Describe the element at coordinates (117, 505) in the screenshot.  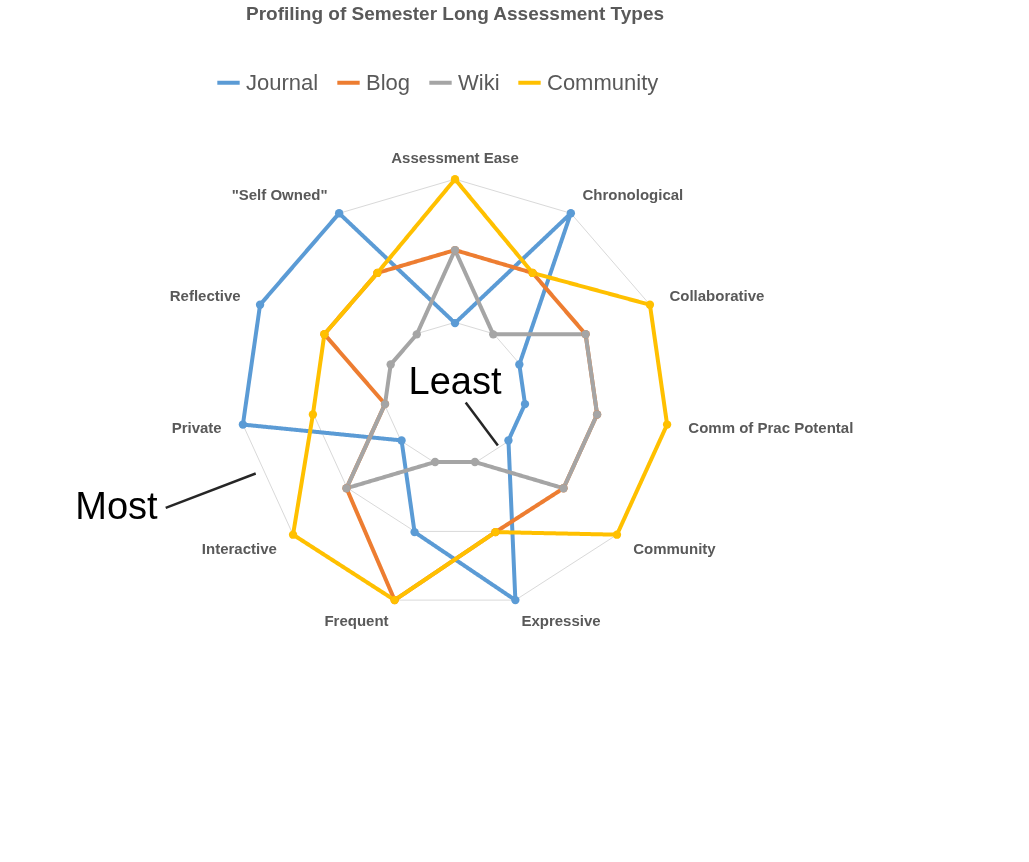
I see `text: Most` at that location.